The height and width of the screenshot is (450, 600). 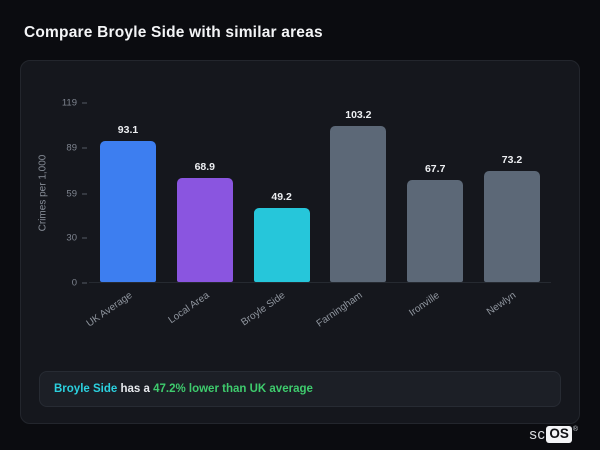 I want to click on page-title: Compare Broyle Side with similar areas, so click(x=173, y=32).